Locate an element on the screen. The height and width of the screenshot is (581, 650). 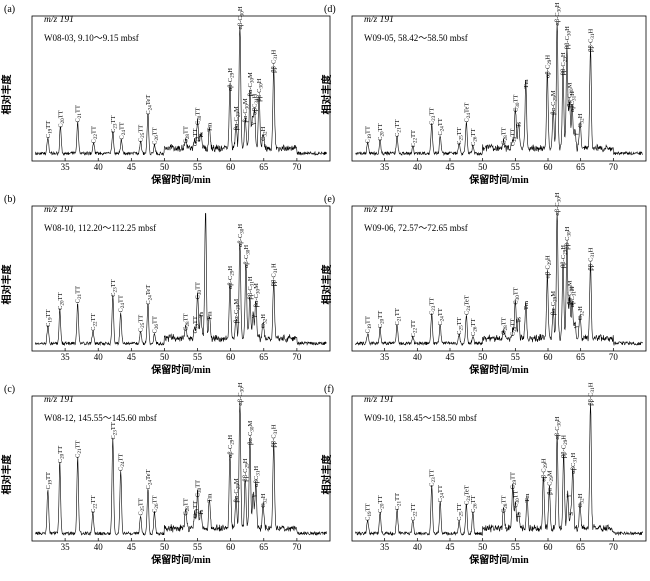
x-axis-label: 保留时间/min is located at coordinates (180, 369).